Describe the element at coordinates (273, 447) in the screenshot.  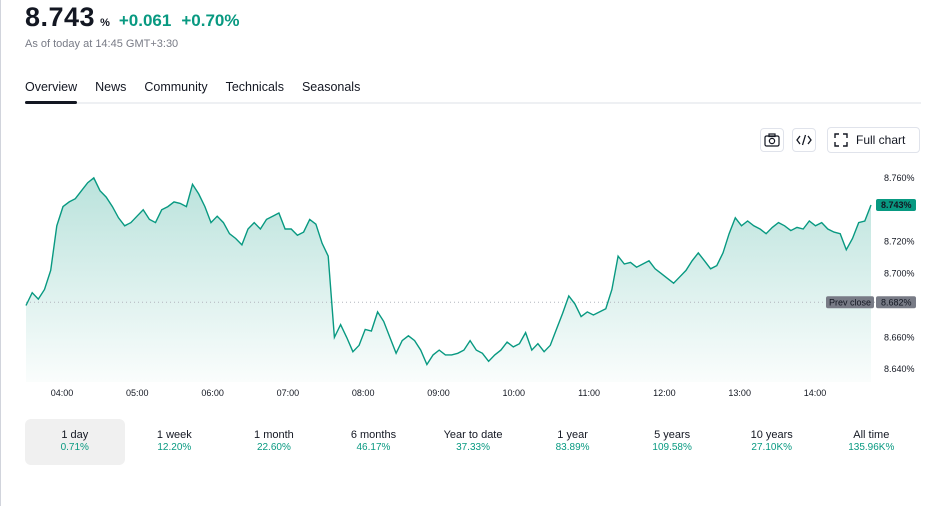
I see `period-change: 22.60%` at that location.